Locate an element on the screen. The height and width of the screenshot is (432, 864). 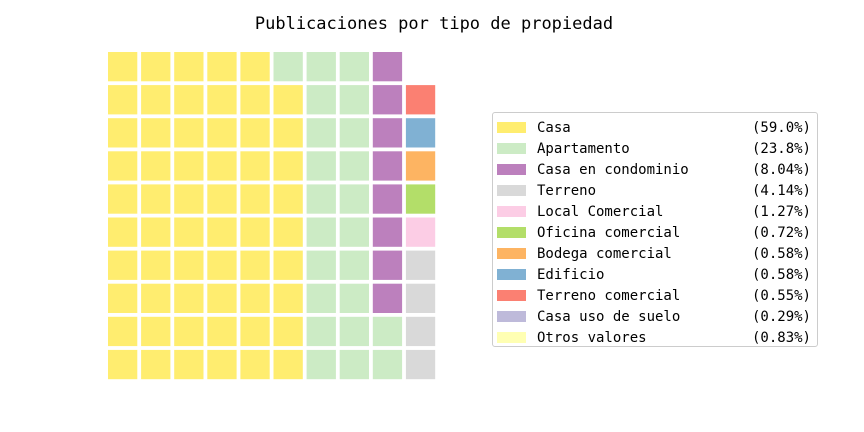
legend-percent: (1.27%) is located at coordinates (781, 212).